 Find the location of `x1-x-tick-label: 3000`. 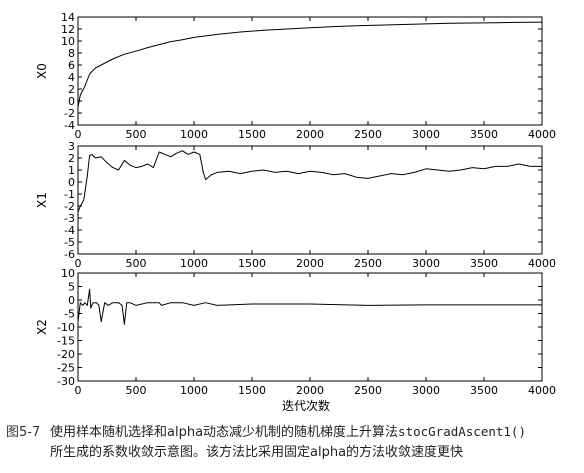

x1-x-tick-label: 3000 is located at coordinates (426, 263).